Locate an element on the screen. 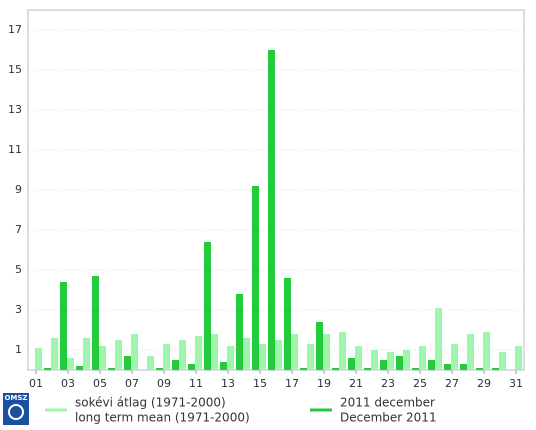  legend-label: December 2011 is located at coordinates (388, 418).